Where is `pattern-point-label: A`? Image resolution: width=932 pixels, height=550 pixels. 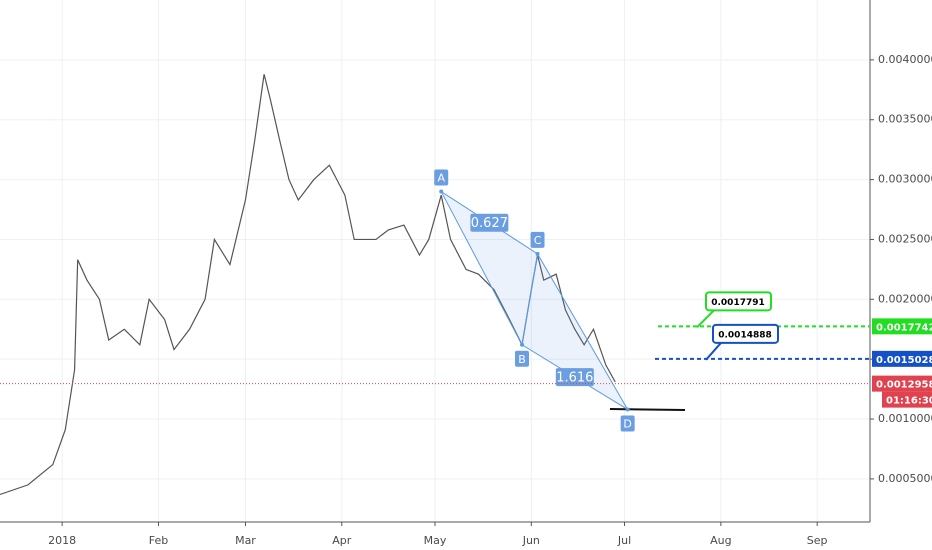 pattern-point-label: A is located at coordinates (441, 178).